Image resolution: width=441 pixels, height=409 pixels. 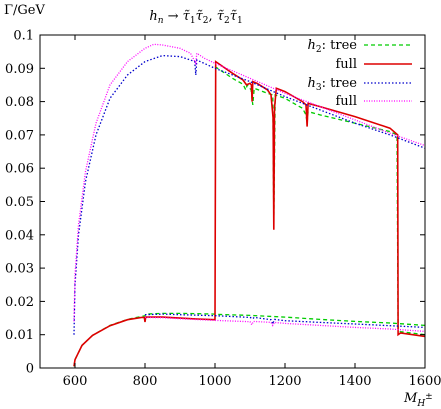 I want to click on x-tick-label: 1600, so click(x=424, y=381).